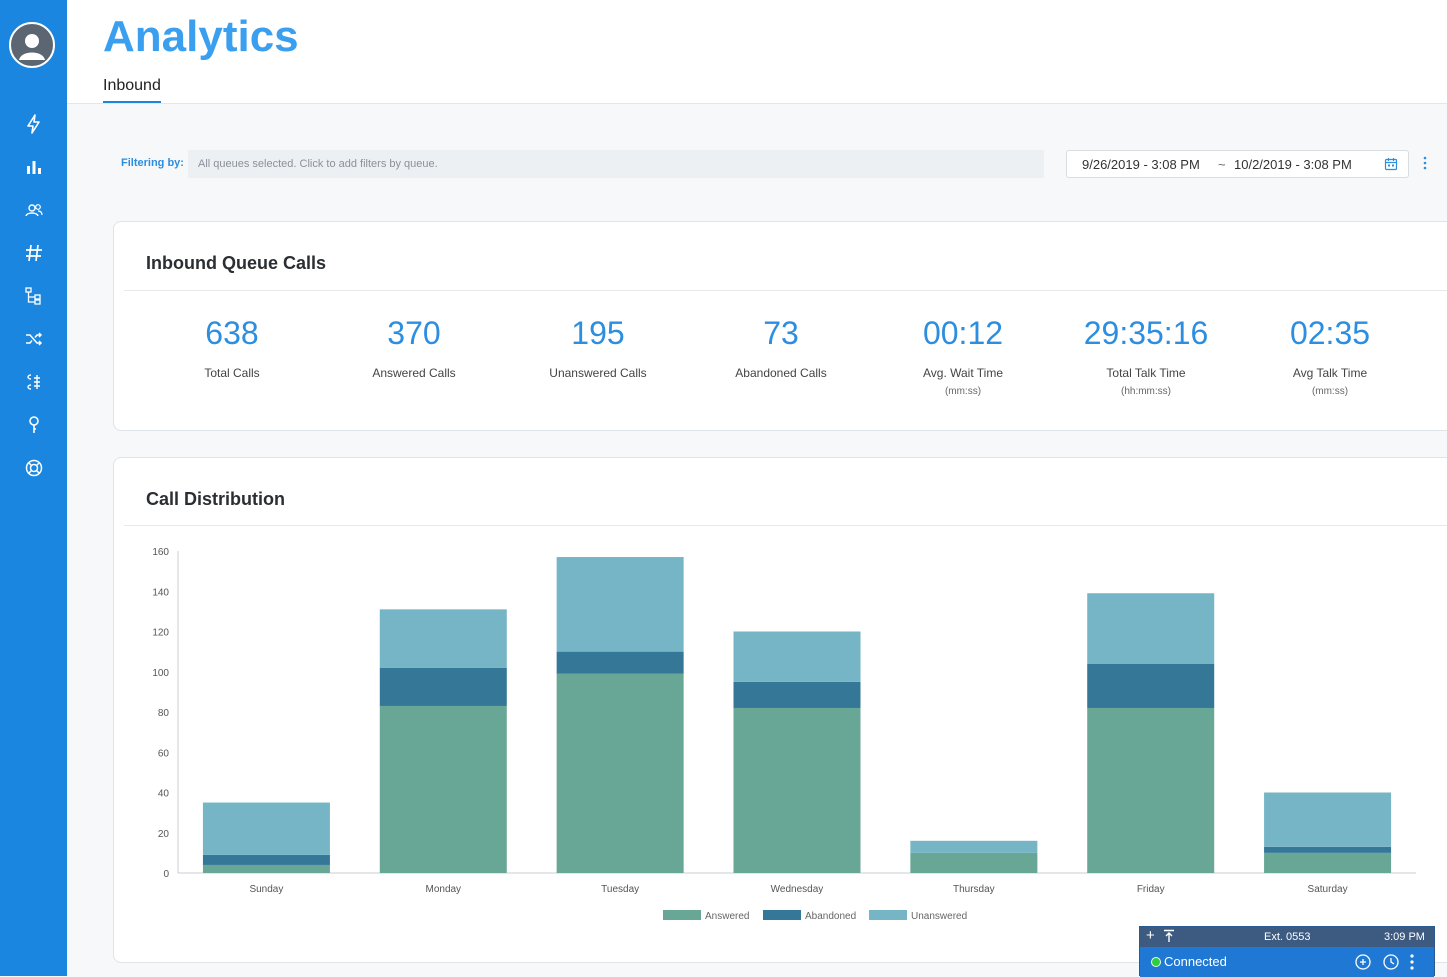 This screenshot has height=977, width=1447. Describe the element at coordinates (414, 333) in the screenshot. I see `stat-value: 370` at that location.